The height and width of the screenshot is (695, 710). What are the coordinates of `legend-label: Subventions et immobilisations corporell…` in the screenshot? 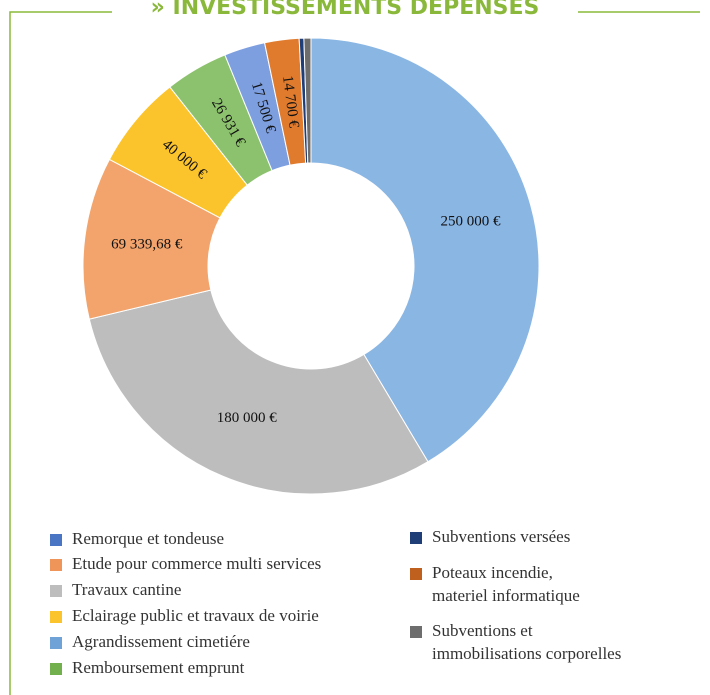 It's located at (526, 642).